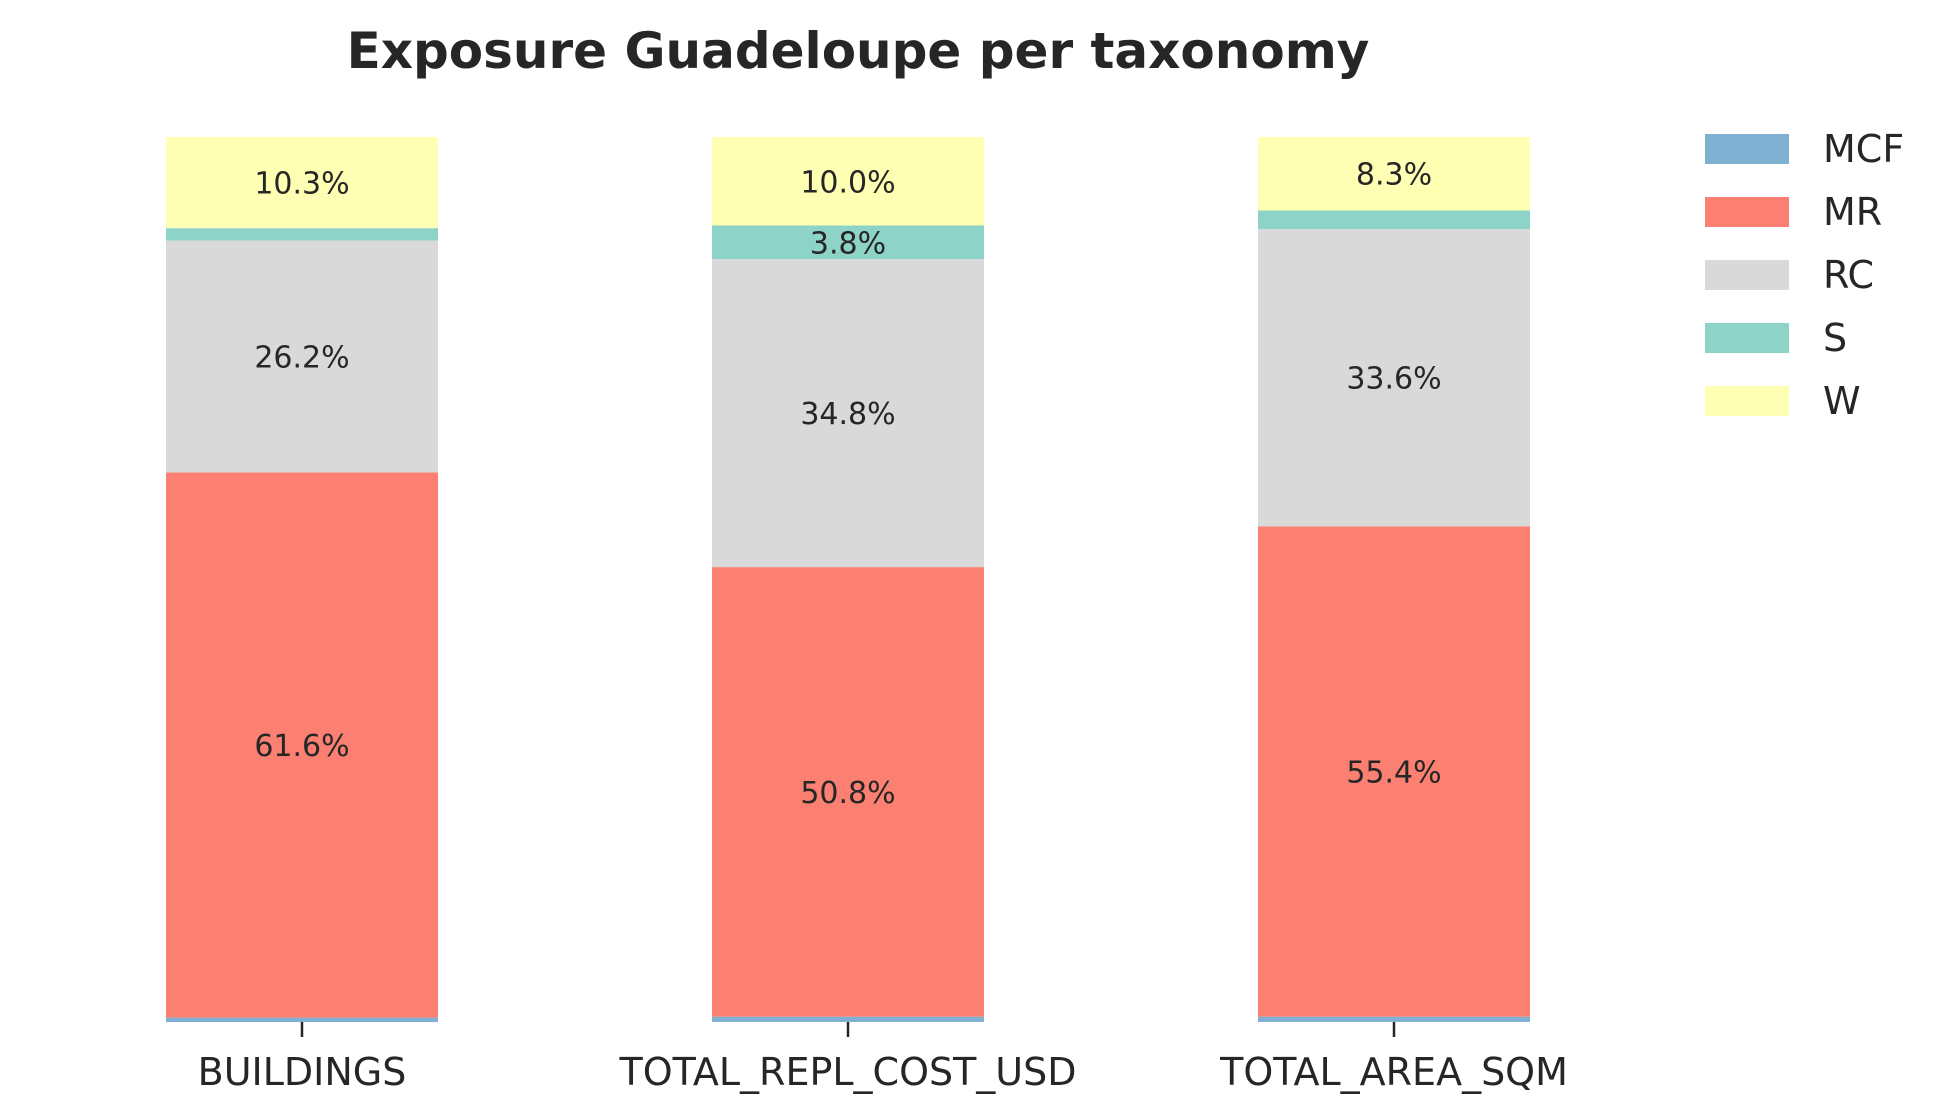  What do you see at coordinates (847, 1072) in the screenshot?
I see `x-tick-label: TOTAL_REPL_COST_USD` at bounding box center [847, 1072].